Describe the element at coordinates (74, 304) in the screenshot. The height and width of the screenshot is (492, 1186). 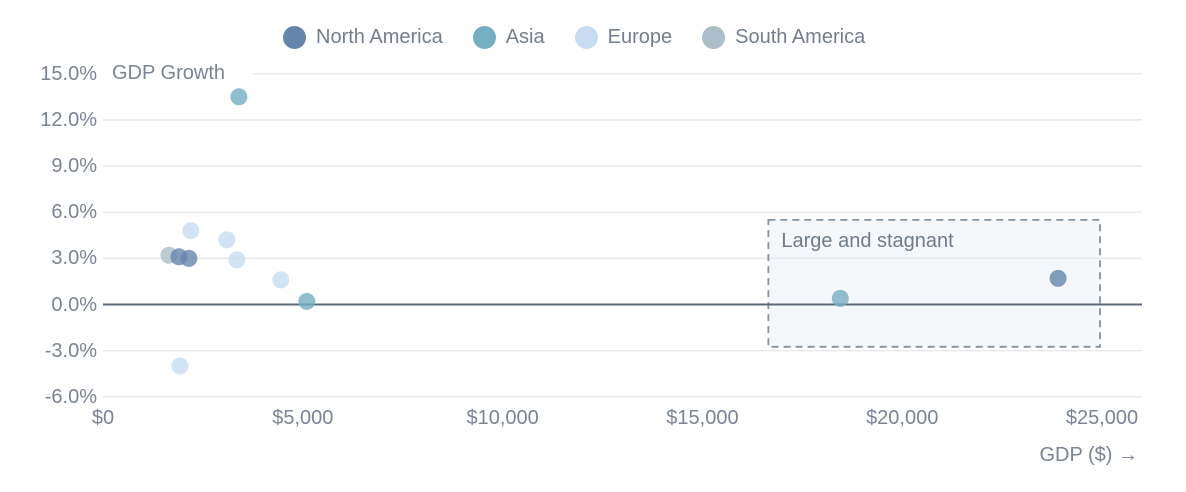
I see `y-tick-label: 0.0%` at that location.